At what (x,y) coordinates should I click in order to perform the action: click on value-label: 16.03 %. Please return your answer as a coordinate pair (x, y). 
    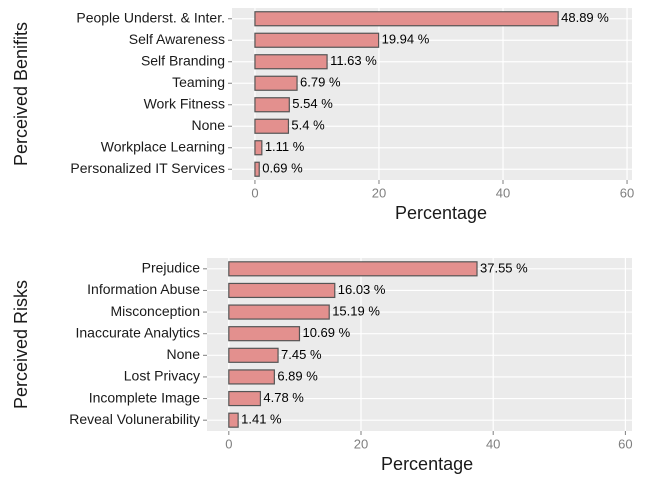
    Looking at the image, I should click on (362, 289).